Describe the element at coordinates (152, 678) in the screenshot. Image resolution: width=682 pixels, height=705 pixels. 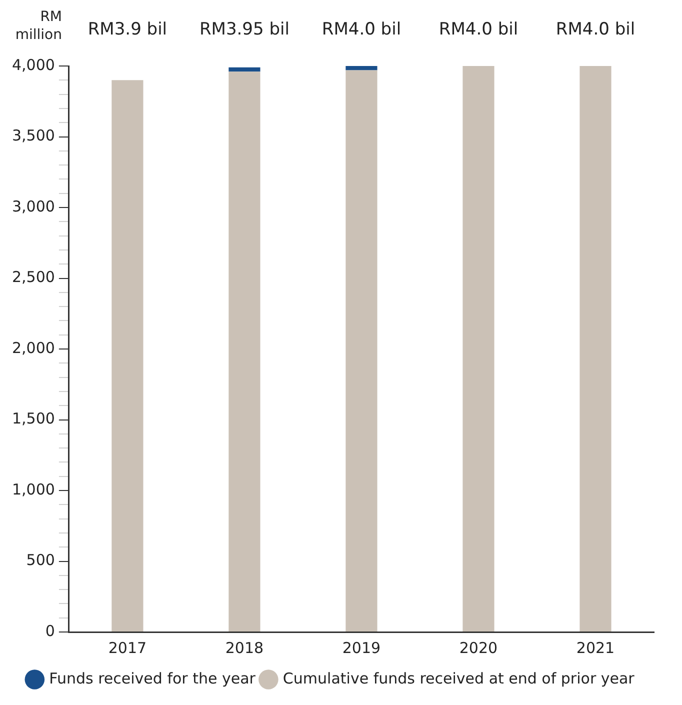
I see `legend-label: Funds received for the year` at that location.